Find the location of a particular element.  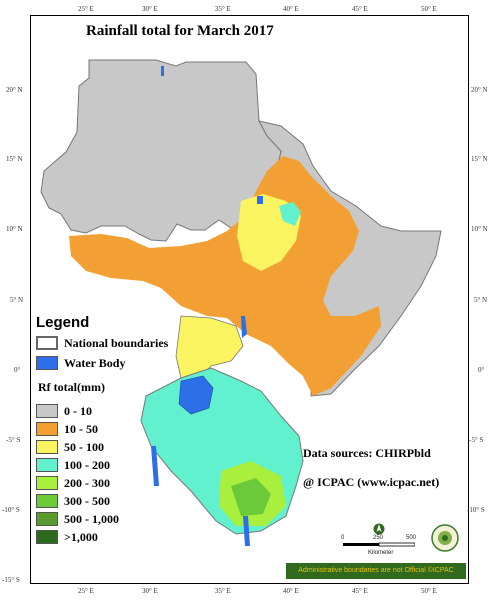

lon-tick-bottom: 25° E is located at coordinates (86, 591).